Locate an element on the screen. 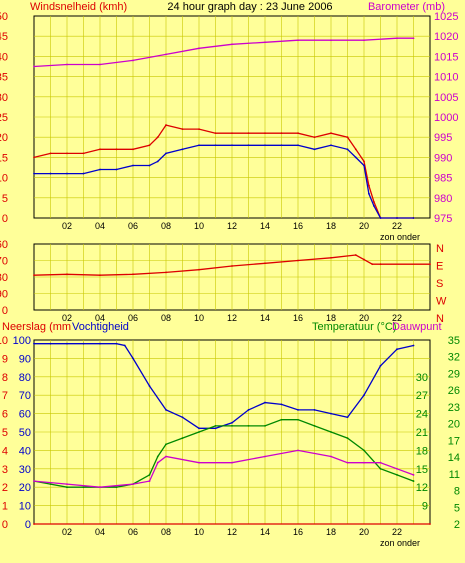 The height and width of the screenshot is (563, 465). y-right2-tick: 11 is located at coordinates (454, 475).